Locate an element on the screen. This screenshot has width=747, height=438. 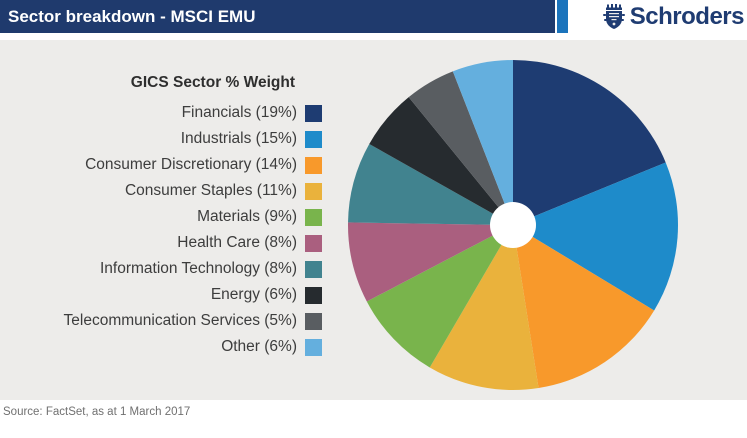
header-accent-strip is located at coordinates (562, 16).